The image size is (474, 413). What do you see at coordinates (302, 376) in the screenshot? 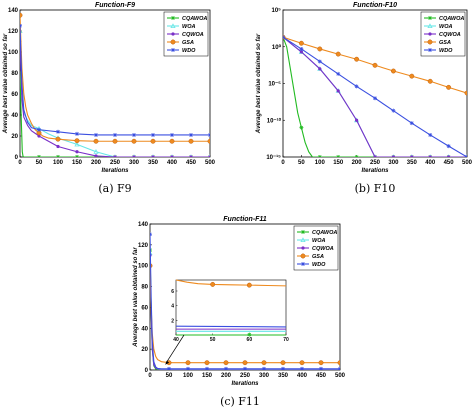
I see `x-tick-label: 400` at bounding box center [302, 376].